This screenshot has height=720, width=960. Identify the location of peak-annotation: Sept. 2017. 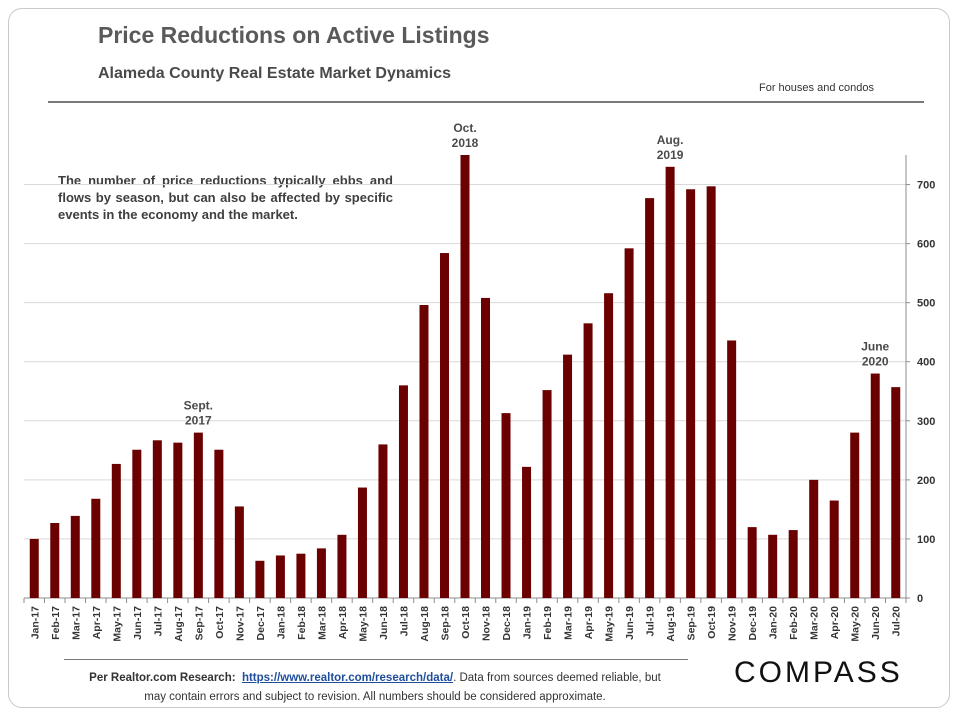
(198, 413).